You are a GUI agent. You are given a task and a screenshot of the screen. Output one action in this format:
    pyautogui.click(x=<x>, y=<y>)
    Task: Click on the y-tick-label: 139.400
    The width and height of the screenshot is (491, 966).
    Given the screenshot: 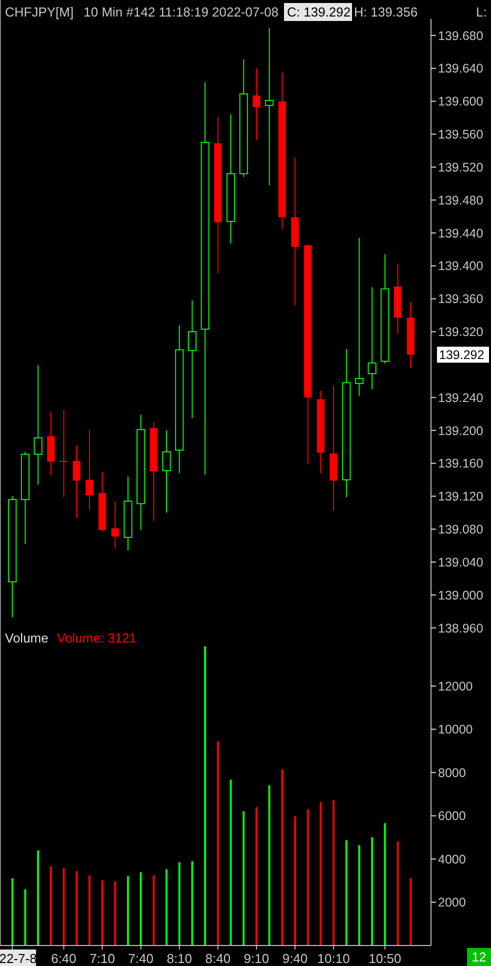 What is the action you would take?
    pyautogui.click(x=461, y=266)
    